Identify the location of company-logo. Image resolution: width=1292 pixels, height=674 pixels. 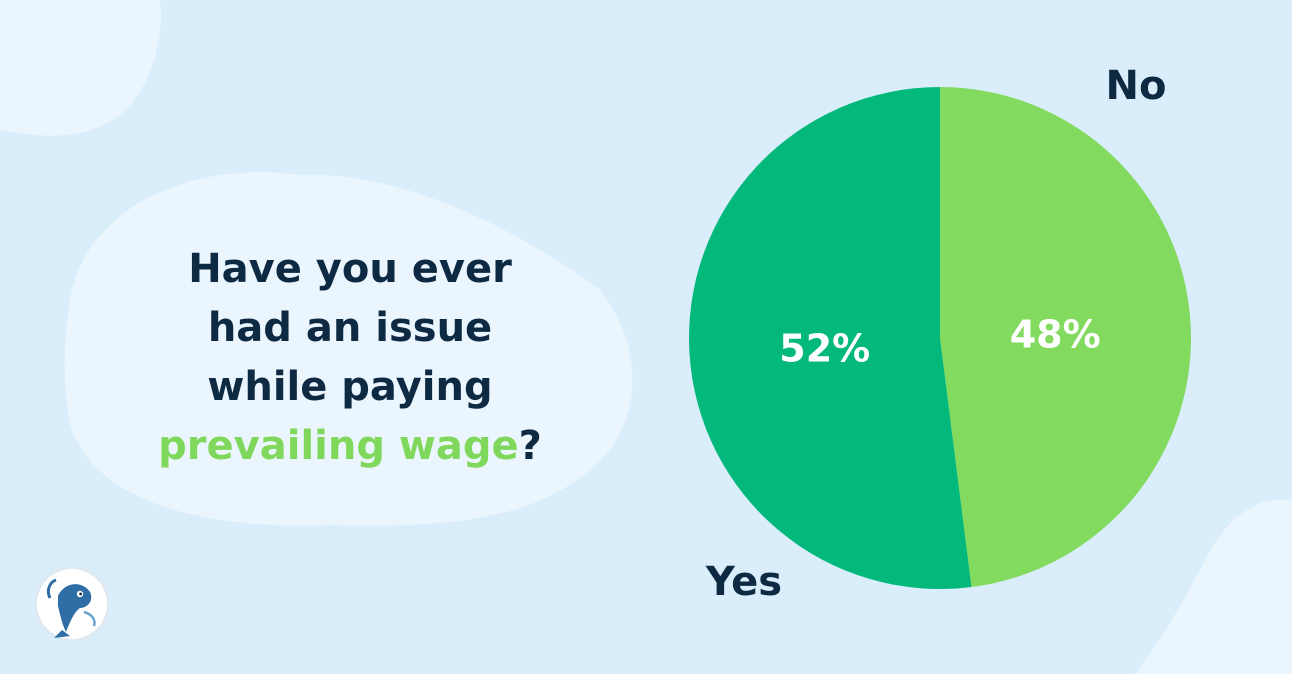
(72, 604).